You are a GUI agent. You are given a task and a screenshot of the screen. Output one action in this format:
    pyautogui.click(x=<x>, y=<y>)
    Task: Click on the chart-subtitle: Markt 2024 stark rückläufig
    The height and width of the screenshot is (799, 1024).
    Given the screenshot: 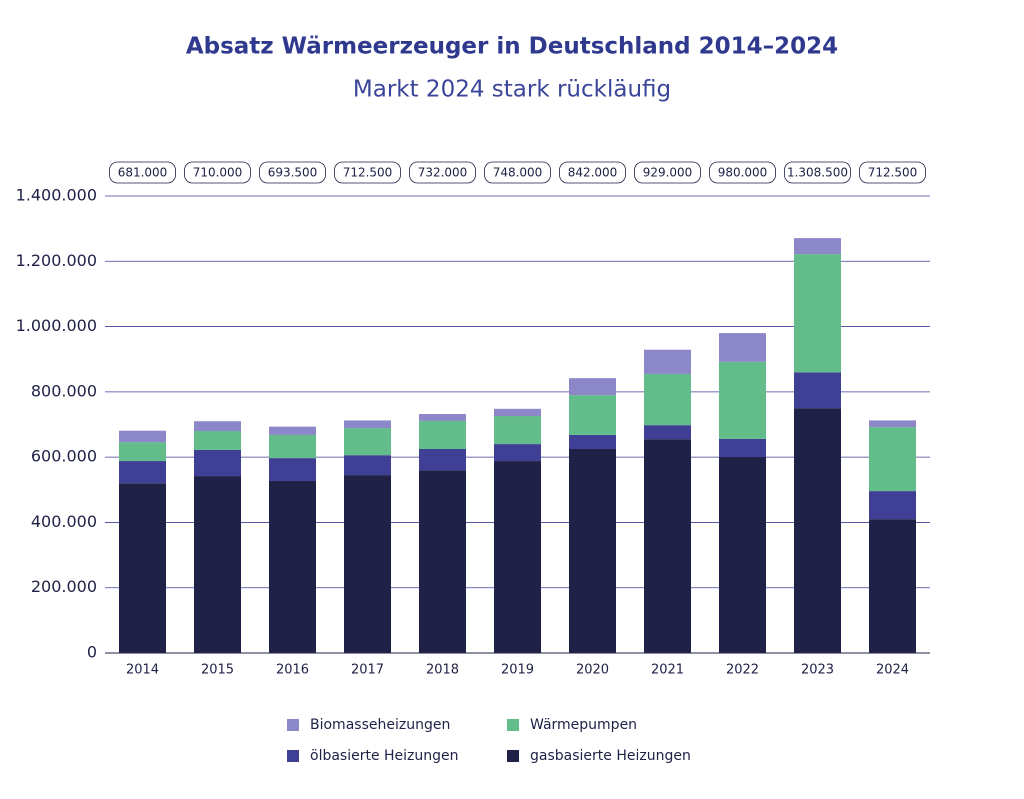 What is the action you would take?
    pyautogui.click(x=512, y=90)
    